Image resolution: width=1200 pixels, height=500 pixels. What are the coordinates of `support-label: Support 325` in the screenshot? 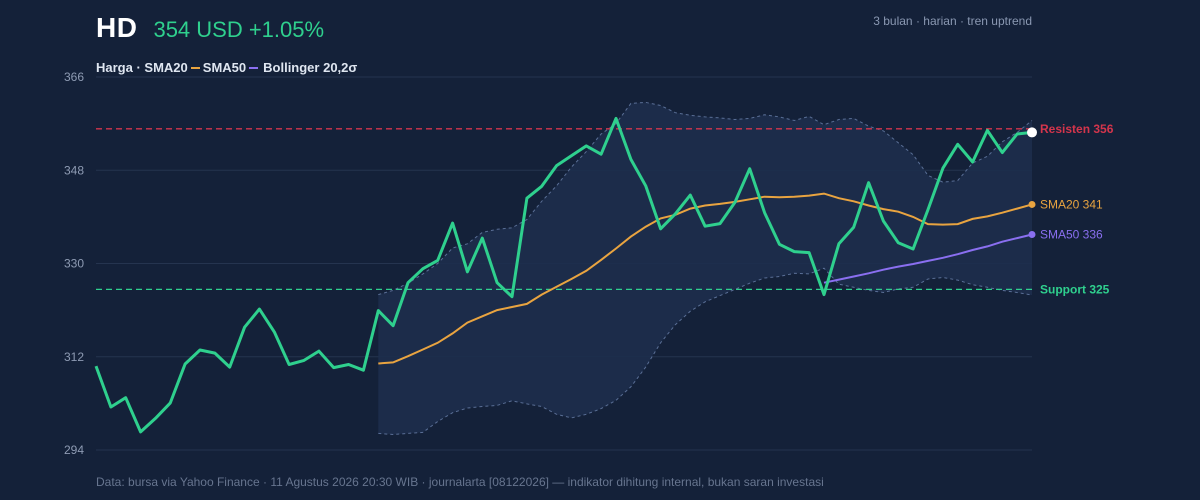 It's located at (1075, 289).